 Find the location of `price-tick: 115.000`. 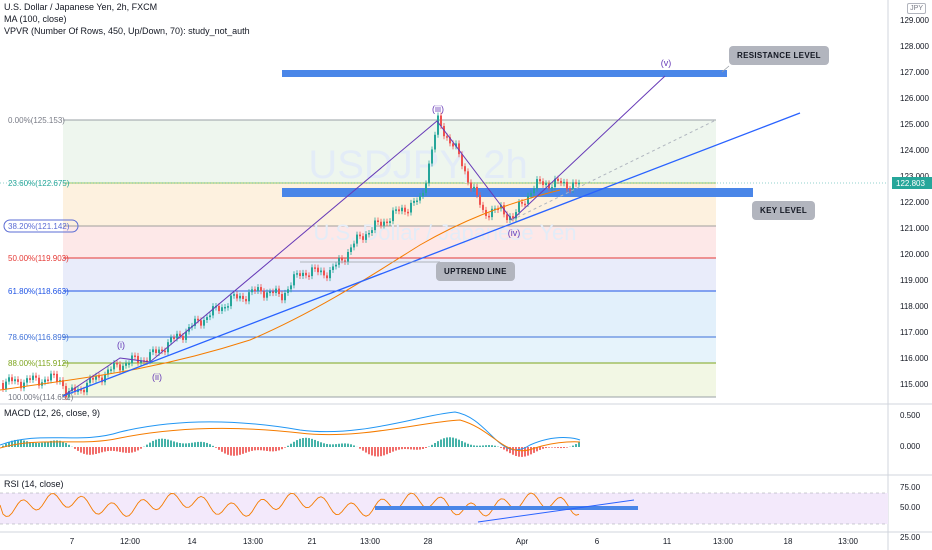

price-tick: 115.000 is located at coordinates (914, 384).